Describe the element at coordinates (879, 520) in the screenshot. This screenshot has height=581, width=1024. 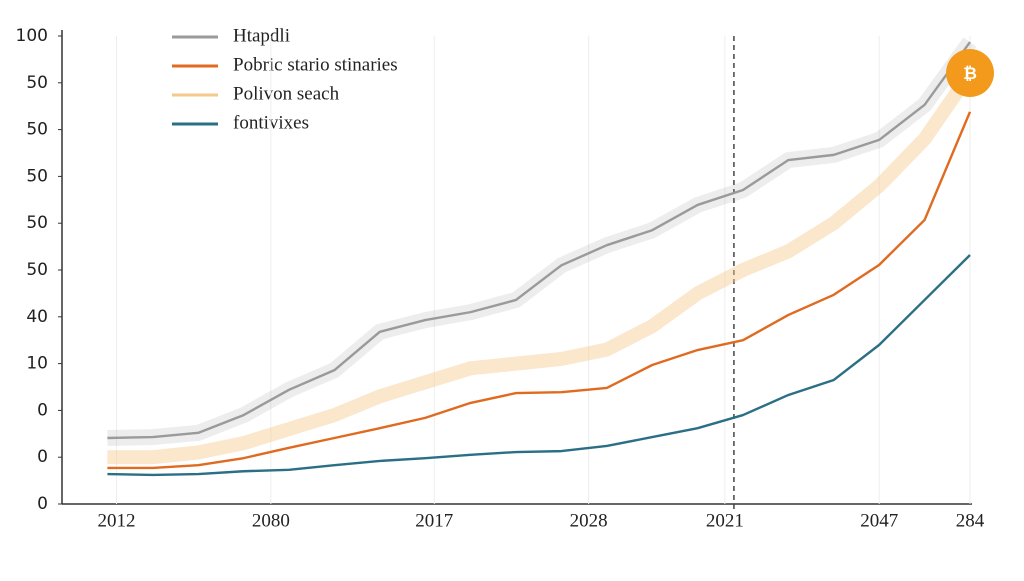
I see `x-tick-label: 2047` at that location.